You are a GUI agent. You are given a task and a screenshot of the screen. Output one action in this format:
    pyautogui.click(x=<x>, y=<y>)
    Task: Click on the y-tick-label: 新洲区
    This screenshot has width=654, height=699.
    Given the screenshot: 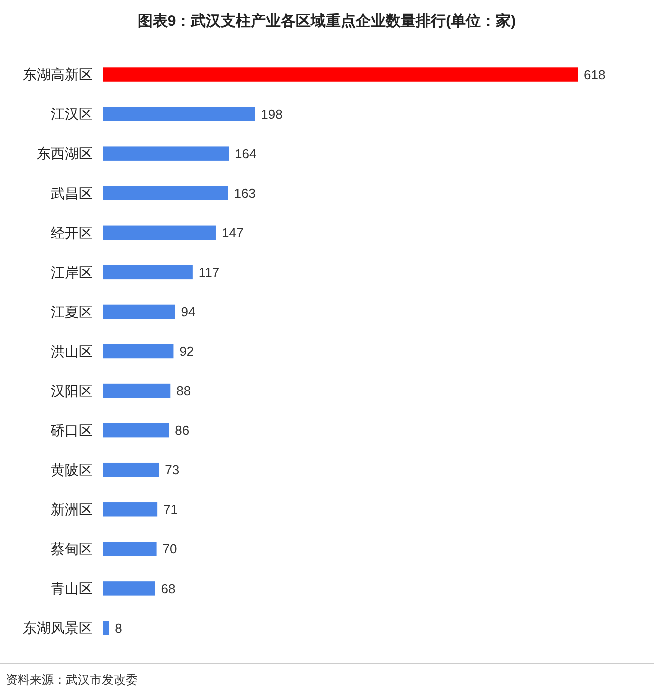 What is the action you would take?
    pyautogui.click(x=72, y=510)
    